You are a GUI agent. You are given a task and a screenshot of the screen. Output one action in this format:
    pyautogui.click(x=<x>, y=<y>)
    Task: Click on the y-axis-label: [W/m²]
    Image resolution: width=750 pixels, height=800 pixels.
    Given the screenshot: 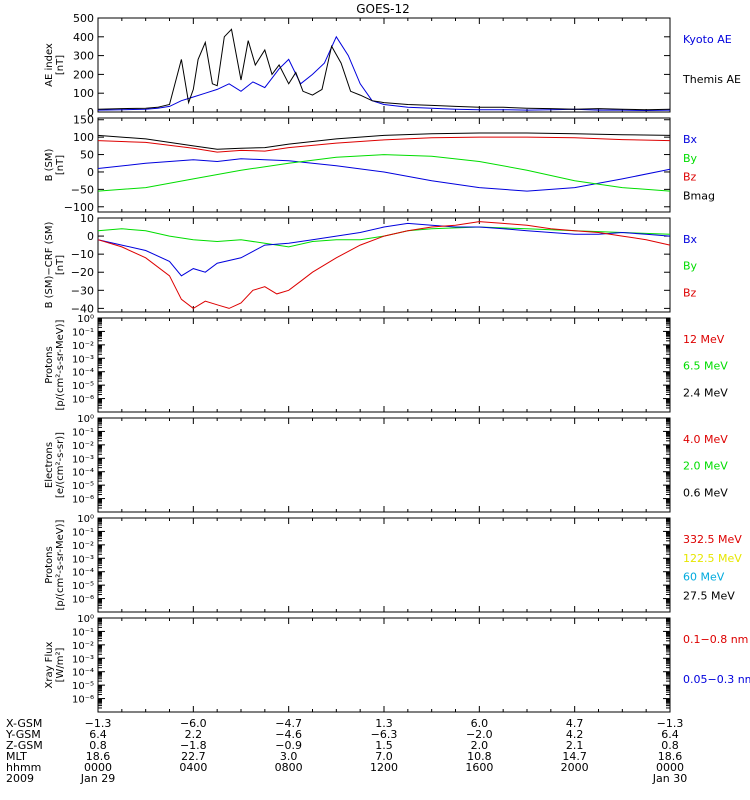 What is the action you would take?
    pyautogui.click(x=60, y=664)
    